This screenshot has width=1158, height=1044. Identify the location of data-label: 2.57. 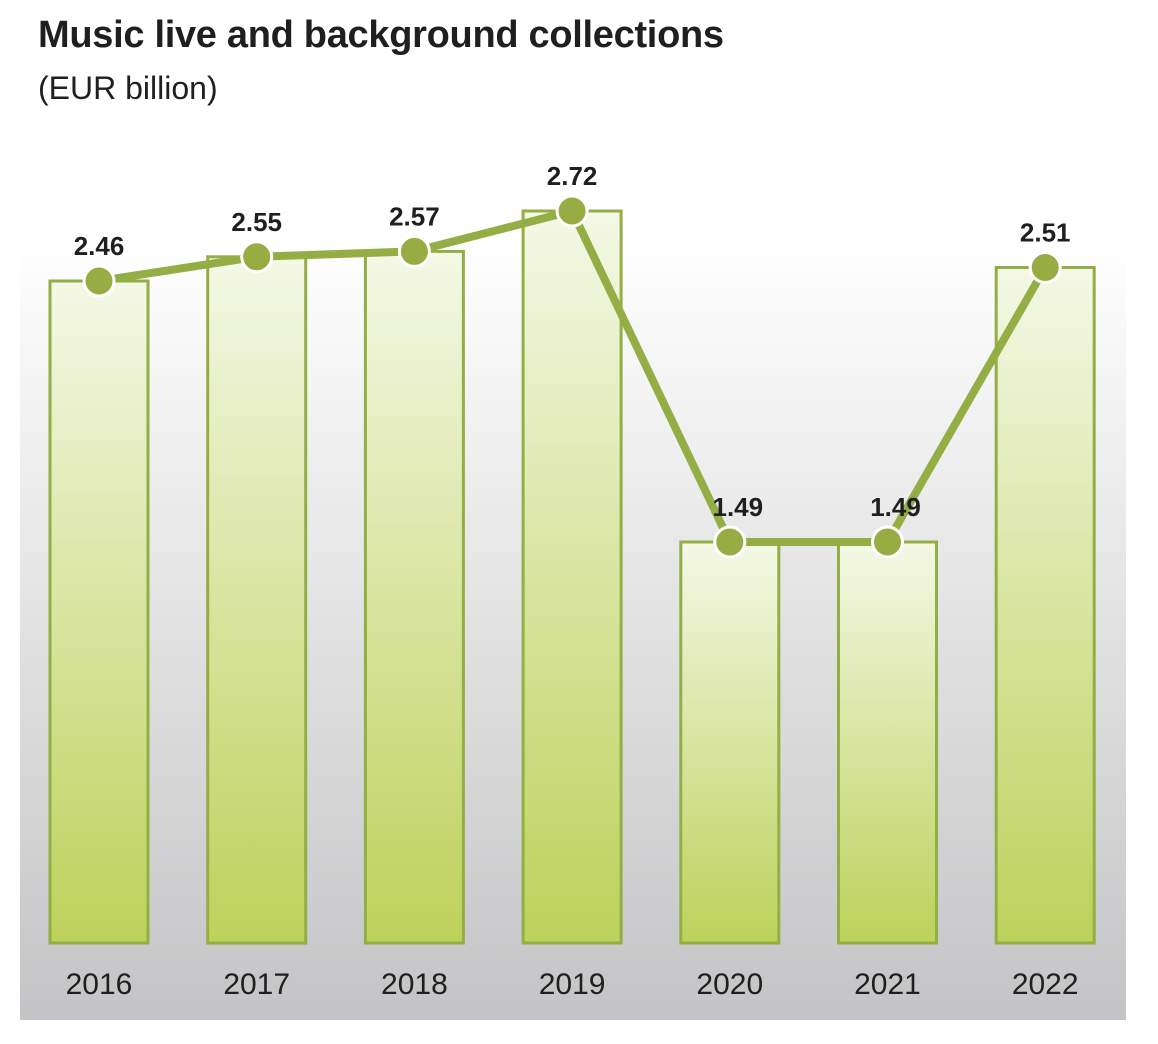
(414, 216).